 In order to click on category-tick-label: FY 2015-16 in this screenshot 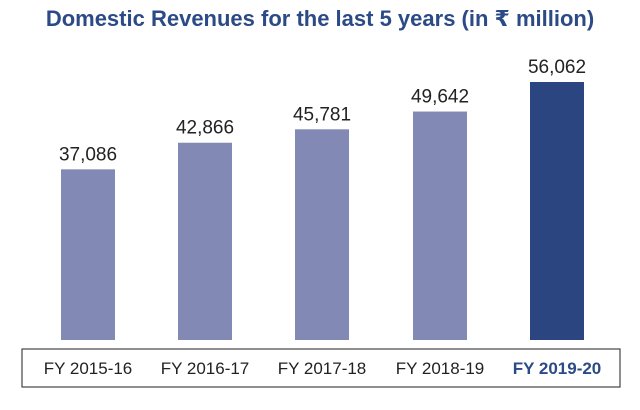, I will do `click(88, 368)`.